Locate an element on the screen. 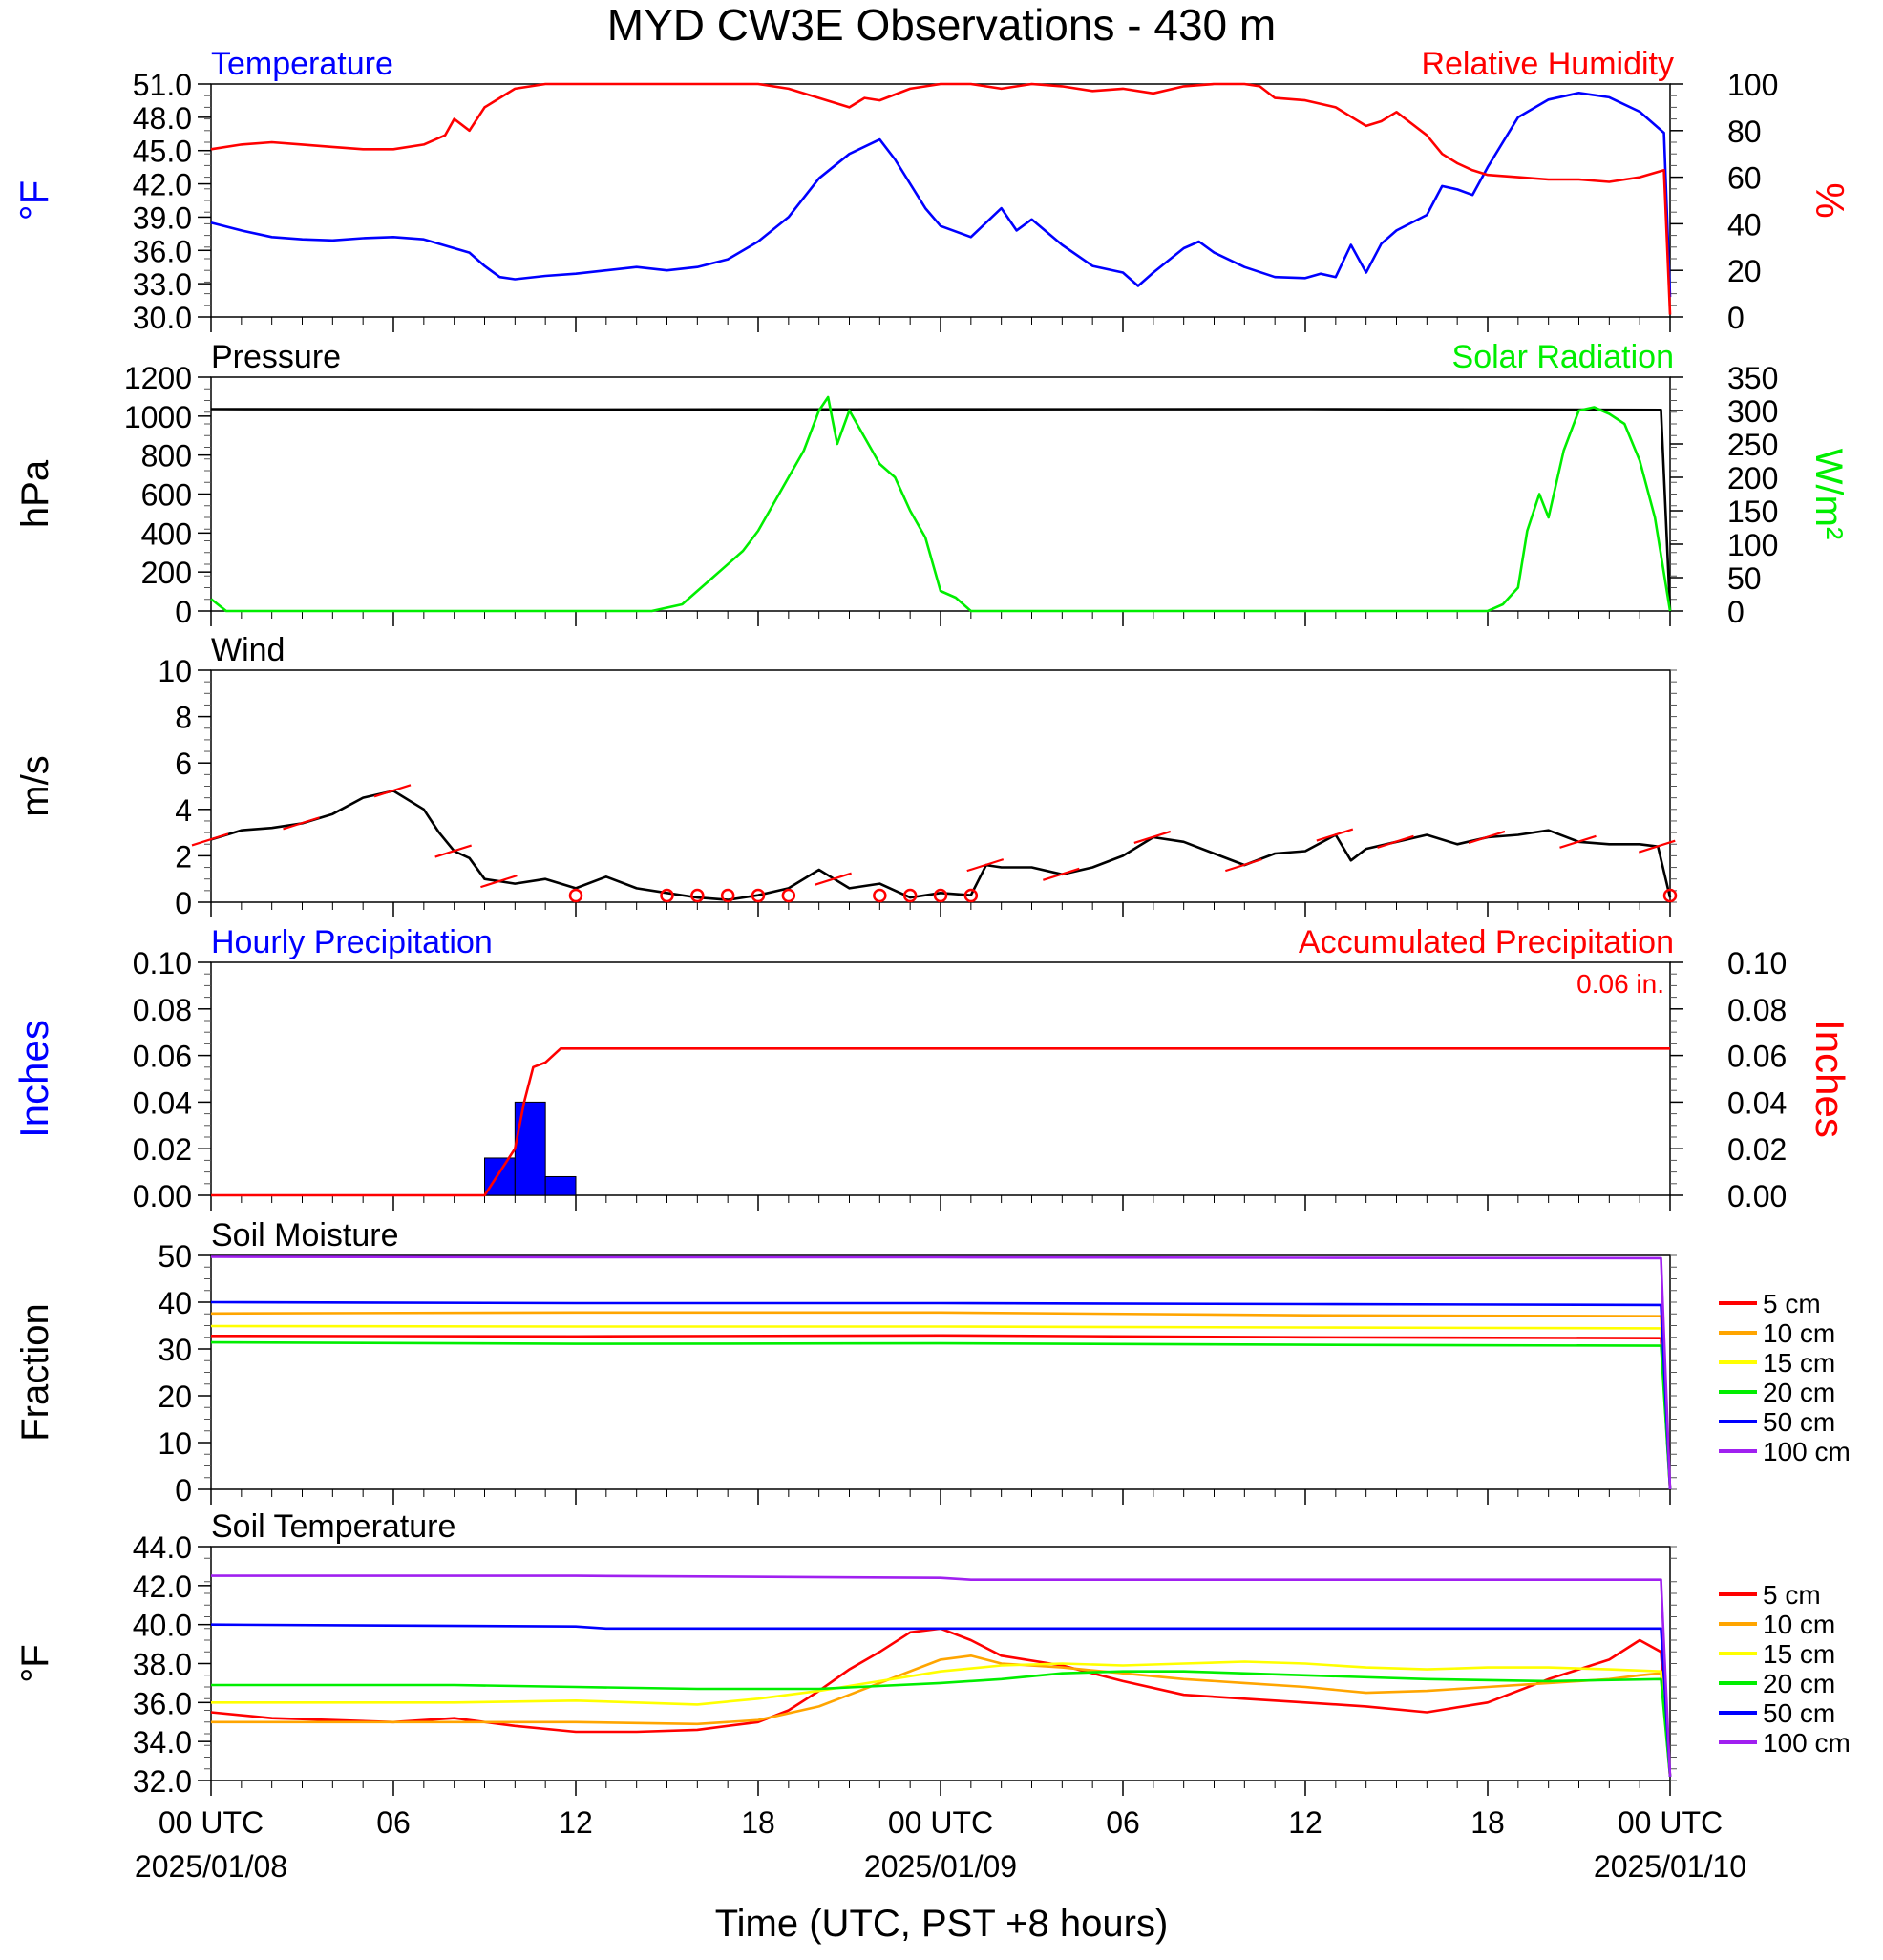 Image resolution: width=1883 pixels, height=1960 pixels. y-left-tick-label: 39.0 is located at coordinates (162, 217).